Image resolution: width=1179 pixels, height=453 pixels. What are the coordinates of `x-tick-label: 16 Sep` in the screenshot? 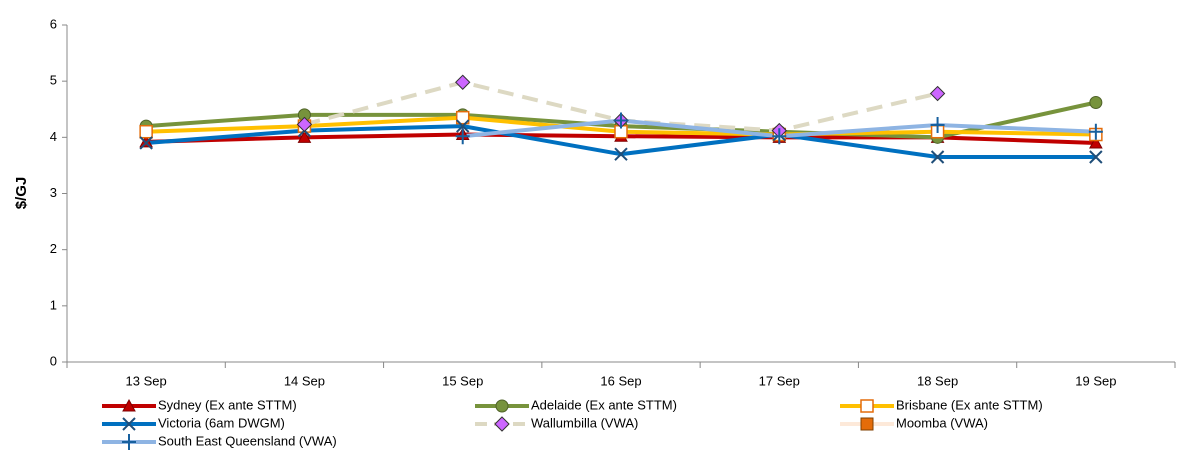 It's located at (620, 380).